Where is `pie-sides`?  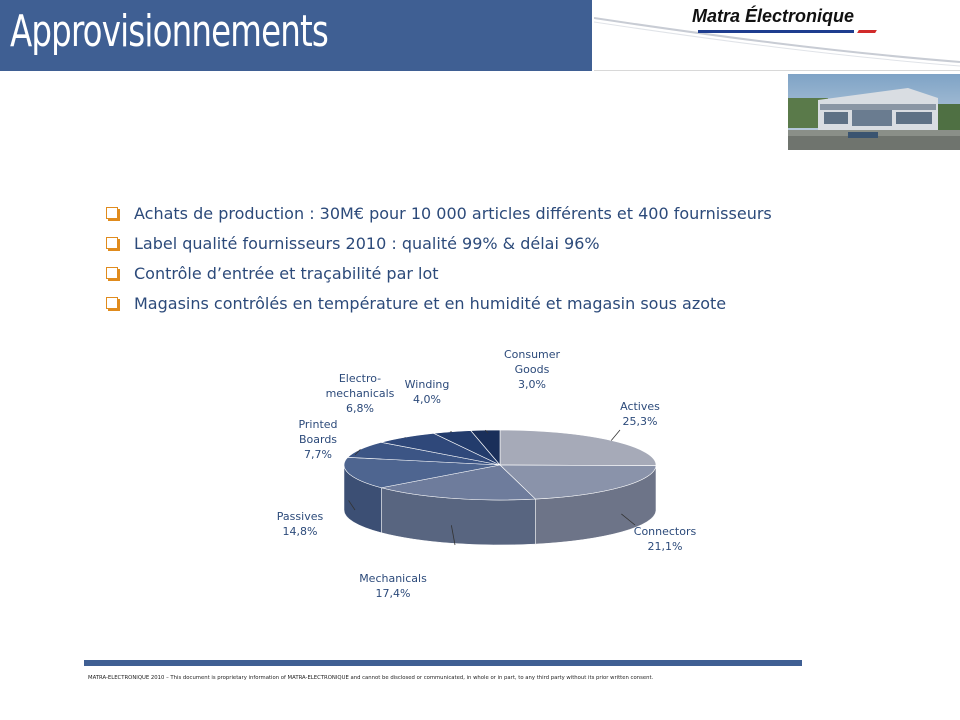
pie-sides is located at coordinates (500, 505).